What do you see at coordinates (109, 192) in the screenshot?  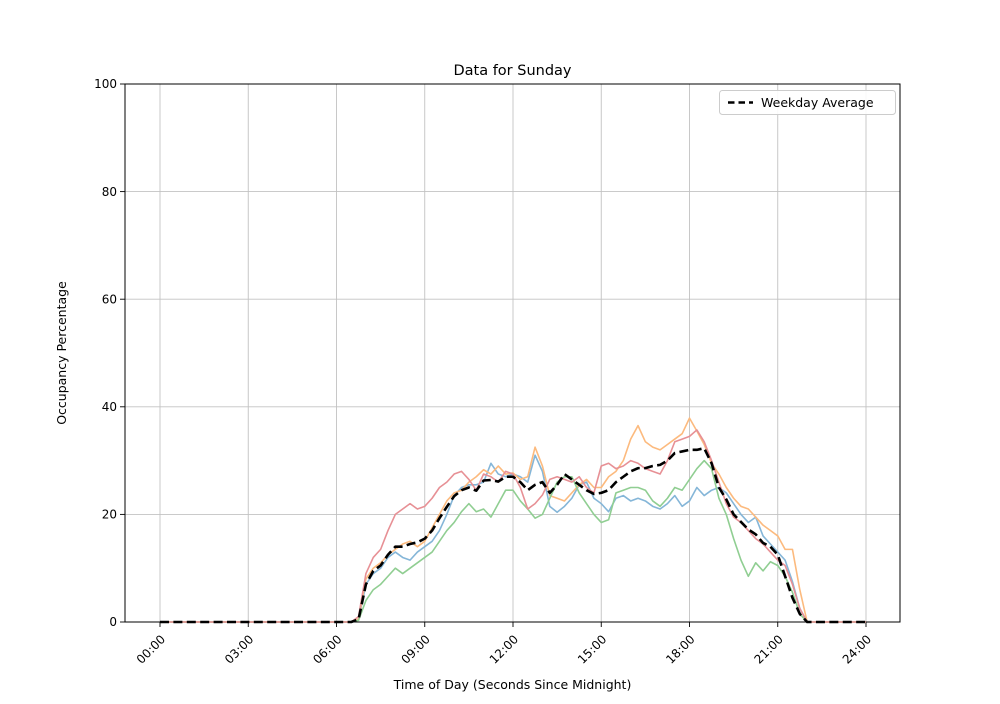 I see `y-tick-label: 80` at bounding box center [109, 192].